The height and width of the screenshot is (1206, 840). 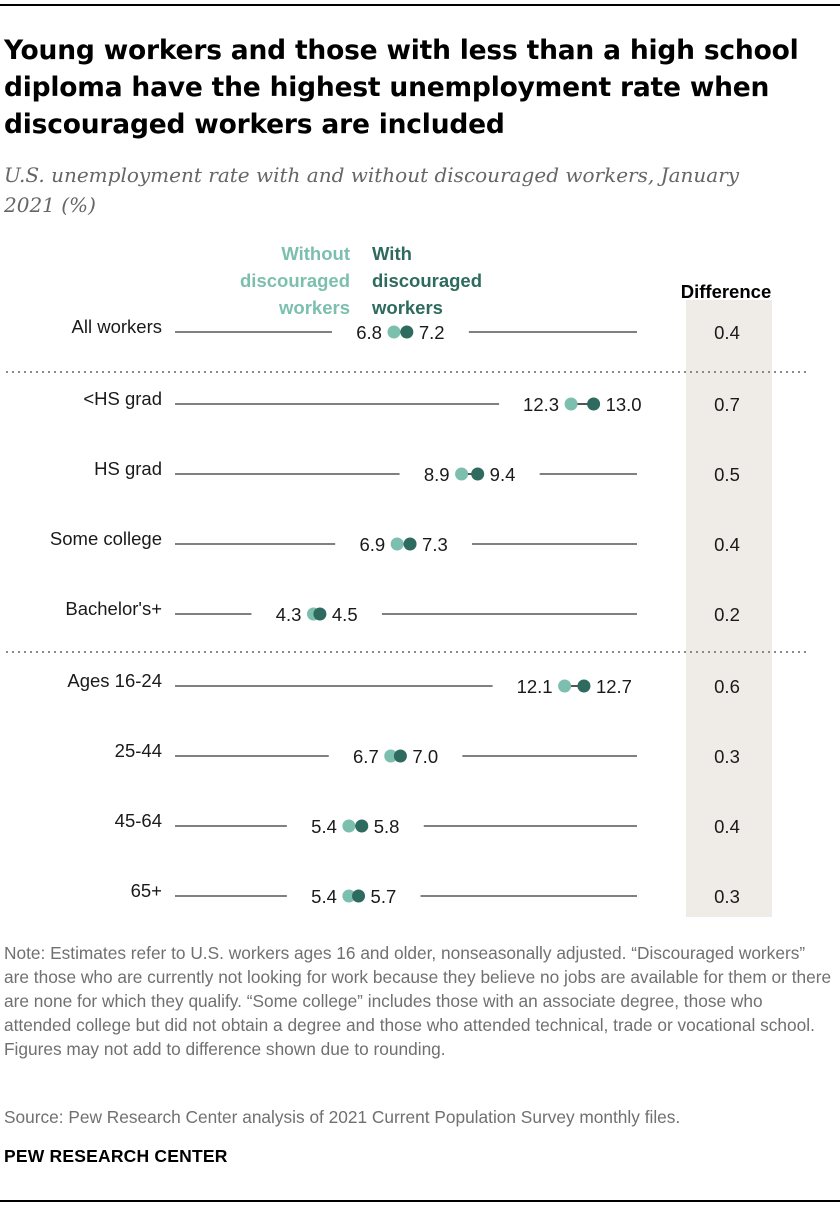 What do you see at coordinates (369, 332) in the screenshot?
I see `value-label-without: 6.8` at bounding box center [369, 332].